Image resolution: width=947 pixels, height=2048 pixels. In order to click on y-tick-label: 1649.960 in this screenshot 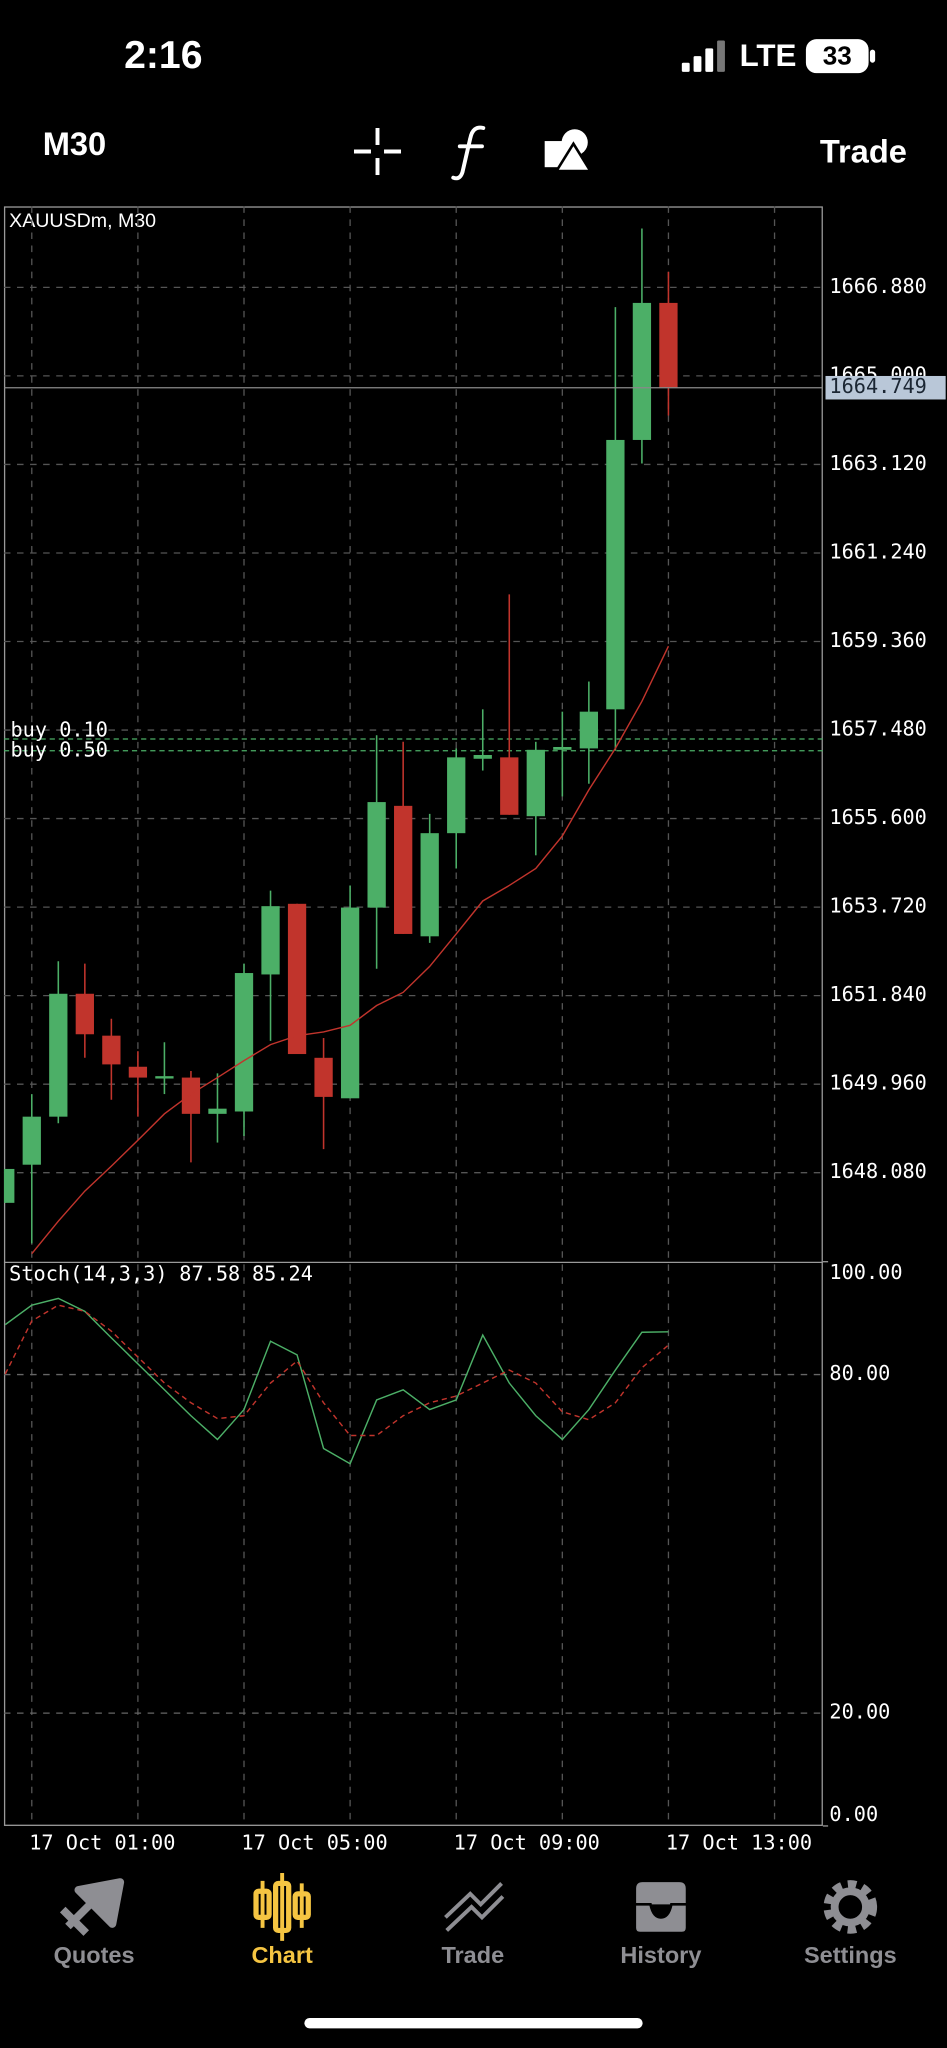, I will do `click(877, 1083)`.